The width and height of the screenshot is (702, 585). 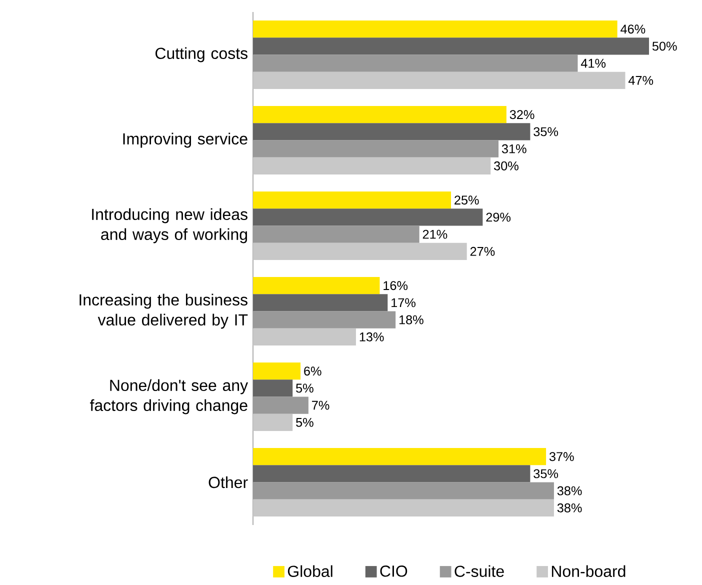 I want to click on data-label: 18%, so click(x=411, y=319).